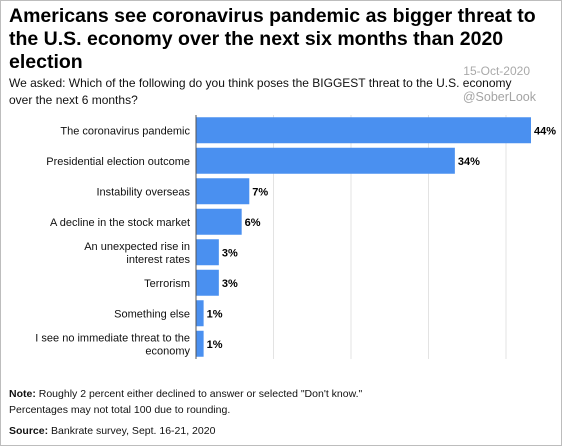  What do you see at coordinates (469, 162) in the screenshot?
I see `value-label: 34%` at bounding box center [469, 162].